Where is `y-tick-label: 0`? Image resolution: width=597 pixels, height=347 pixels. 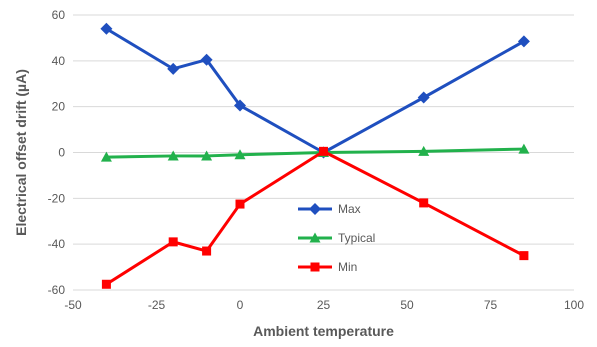
y-tick-label: 0 is located at coordinates (61, 153).